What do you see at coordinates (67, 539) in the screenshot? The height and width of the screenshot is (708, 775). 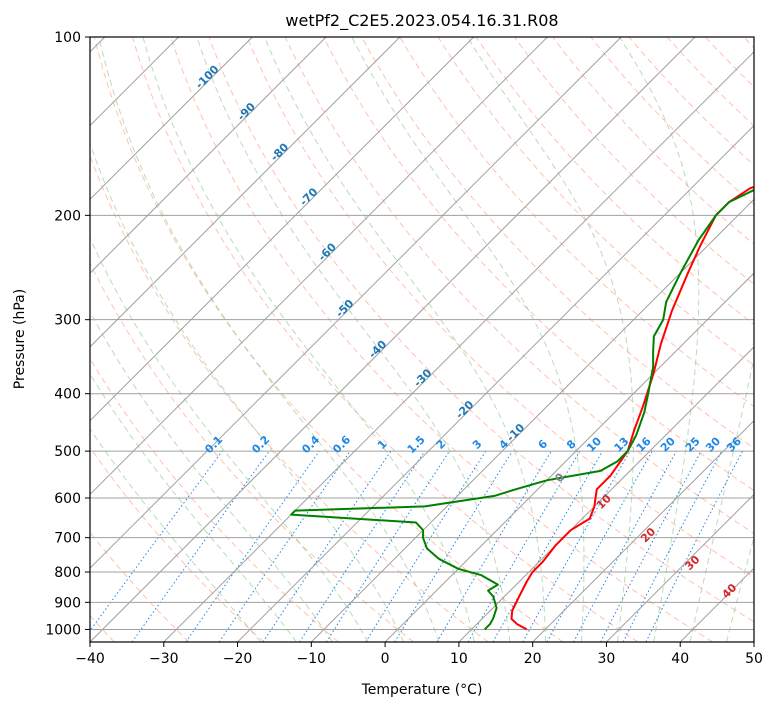 I see `y-tick-label: 700` at bounding box center [67, 539].